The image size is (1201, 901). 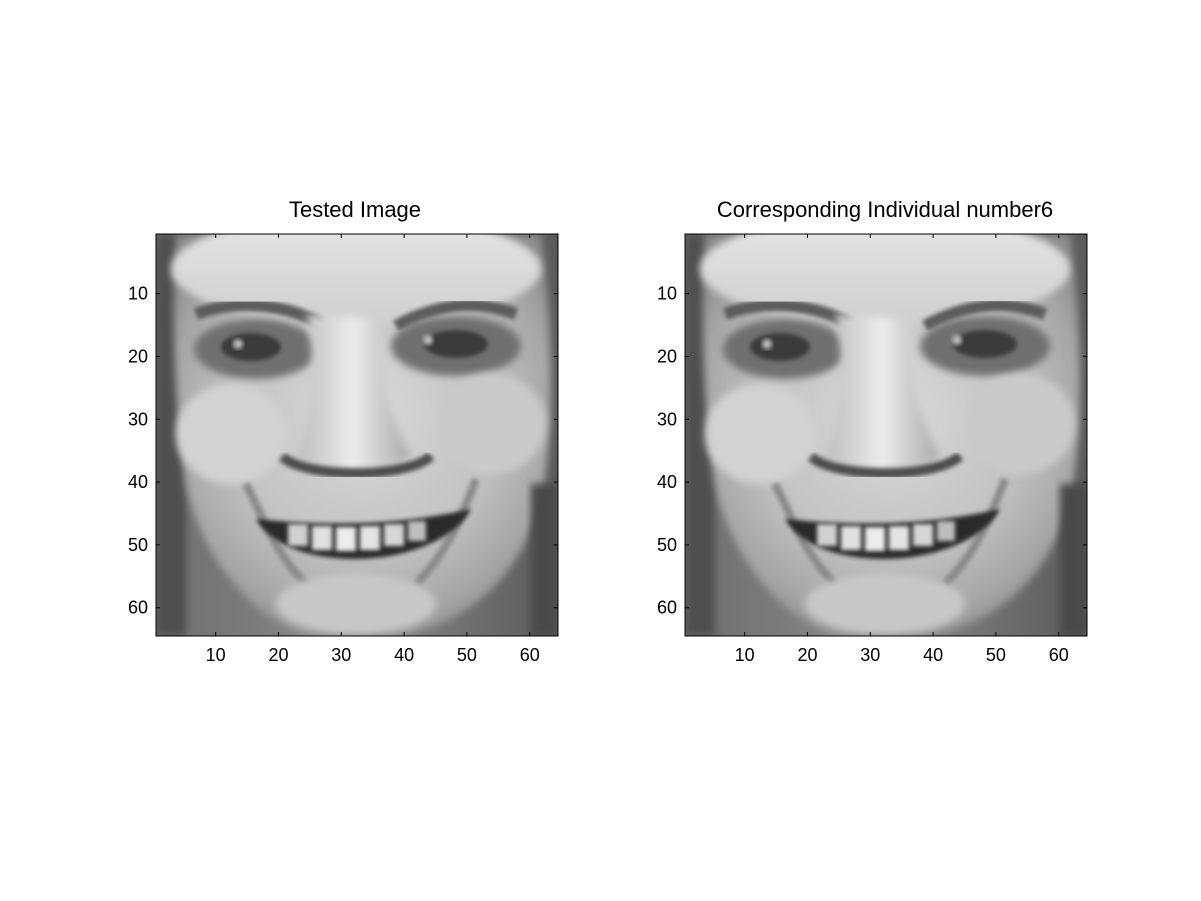 I want to click on panel-1-y-tick-label: 50, so click(x=138, y=545).